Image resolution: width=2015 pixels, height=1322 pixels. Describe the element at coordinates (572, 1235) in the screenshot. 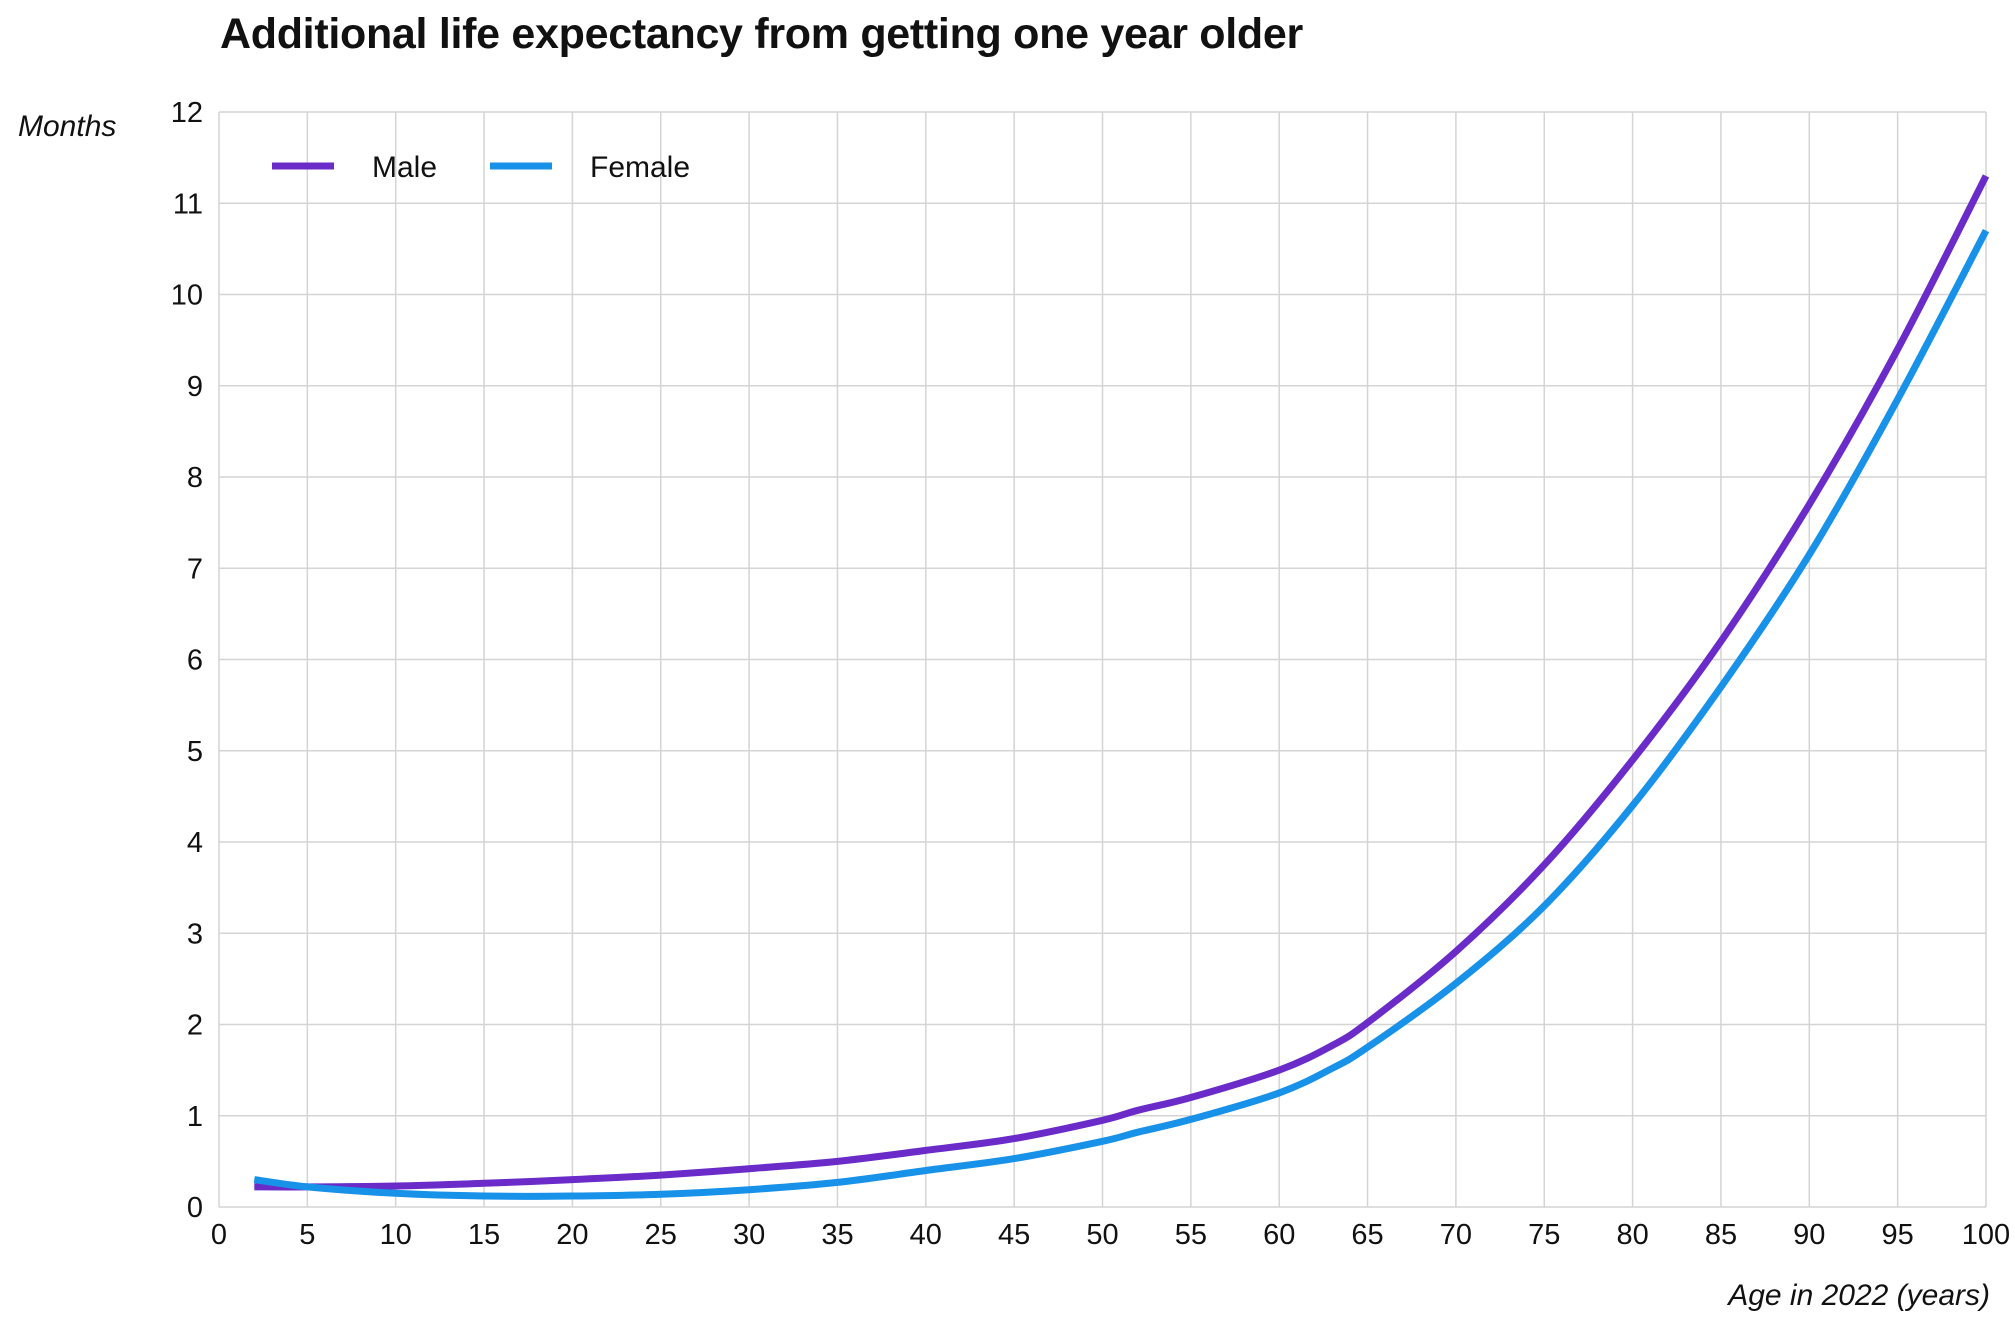

I see `x-tick-label: 20` at that location.